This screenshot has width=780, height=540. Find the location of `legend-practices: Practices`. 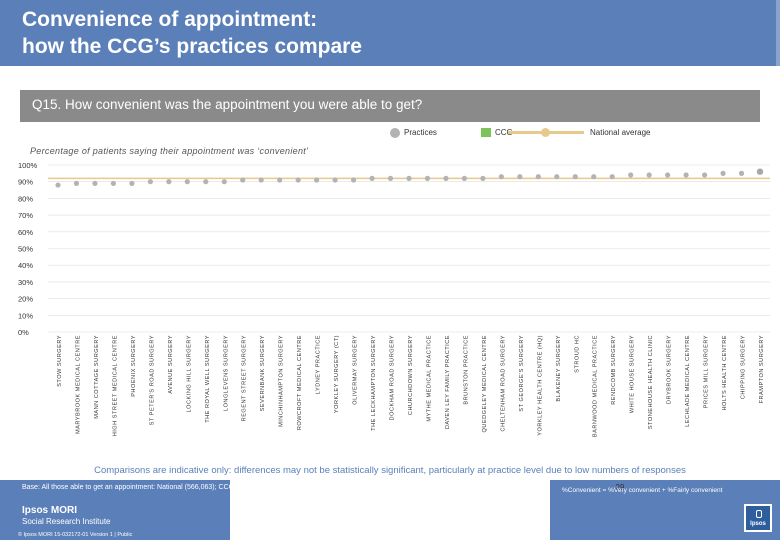

legend-practices: Practices is located at coordinates (413, 133).